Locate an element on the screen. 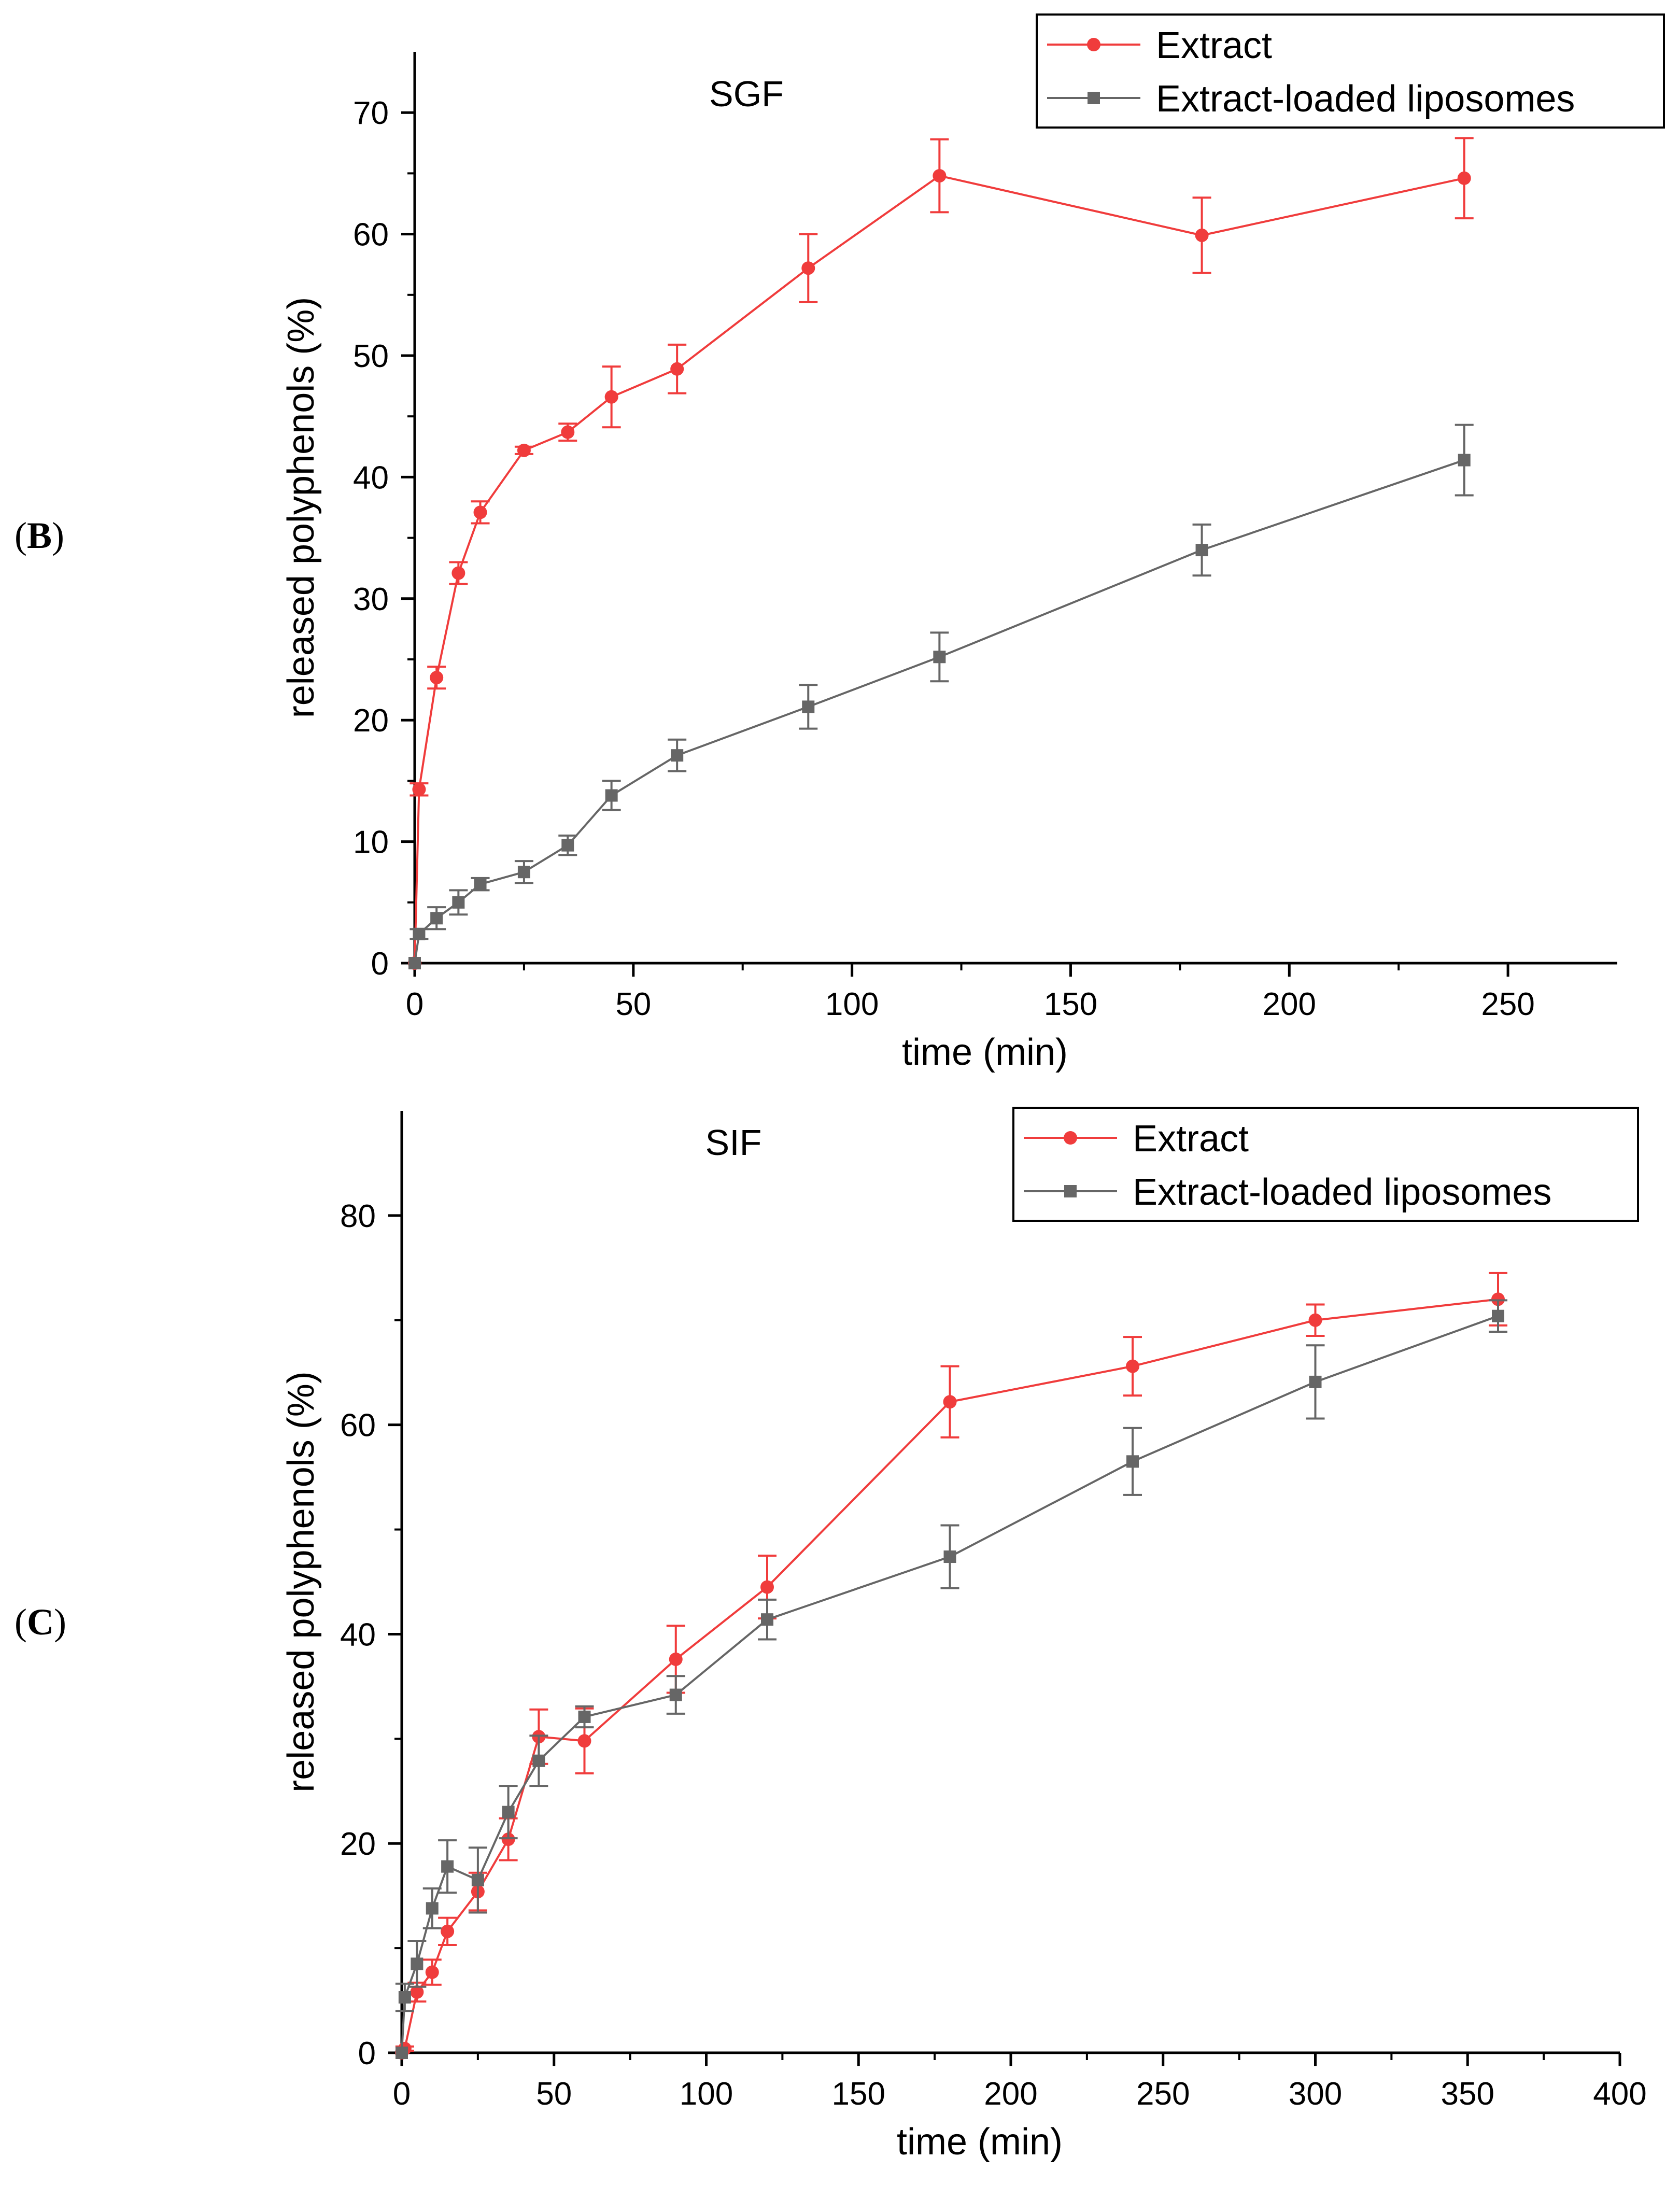 This screenshot has width=1680, height=2186. y-tick-label: 40 is located at coordinates (358, 1635).